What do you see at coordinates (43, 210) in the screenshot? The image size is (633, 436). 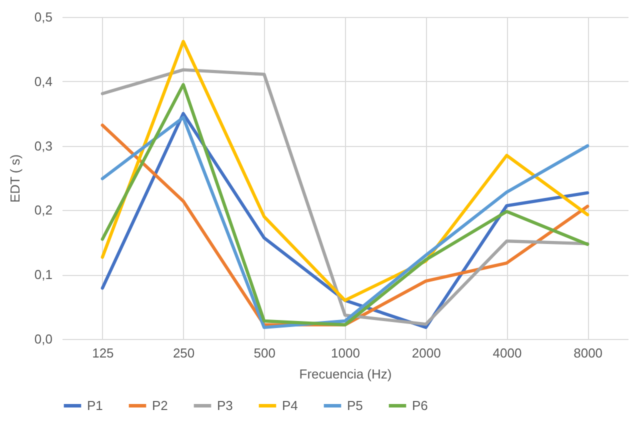 I see `y-tick-label: 0,2` at bounding box center [43, 210].